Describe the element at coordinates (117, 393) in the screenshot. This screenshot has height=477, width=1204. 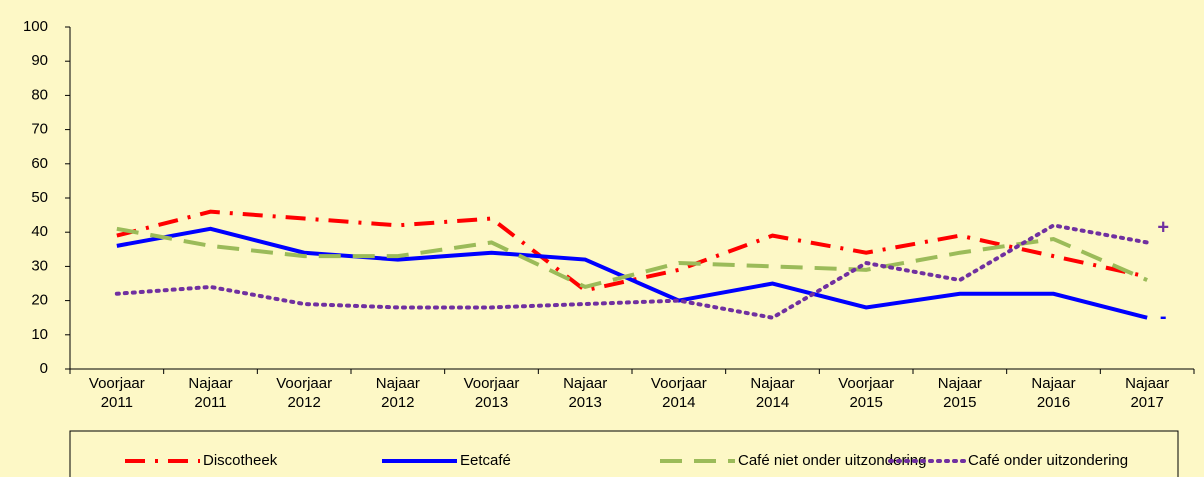
I see `x-tick-label: Voorjaar 2011` at that location.